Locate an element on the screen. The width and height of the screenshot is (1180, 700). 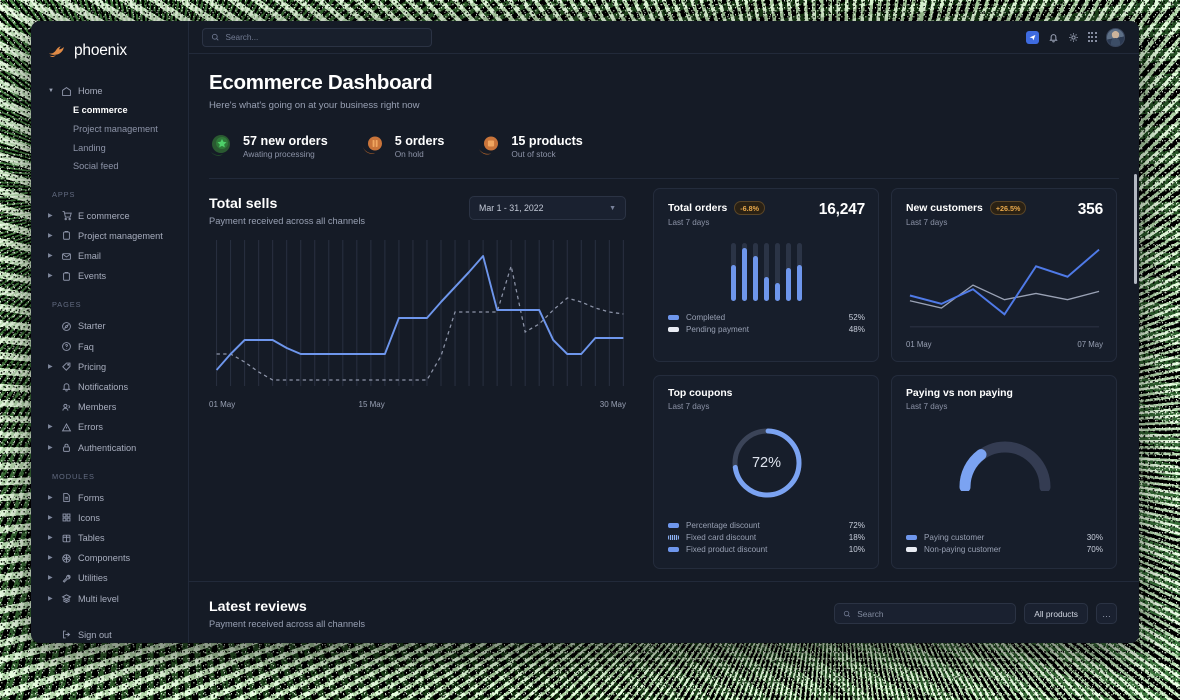
reviews-search-input: Search is located at coordinates (925, 614).